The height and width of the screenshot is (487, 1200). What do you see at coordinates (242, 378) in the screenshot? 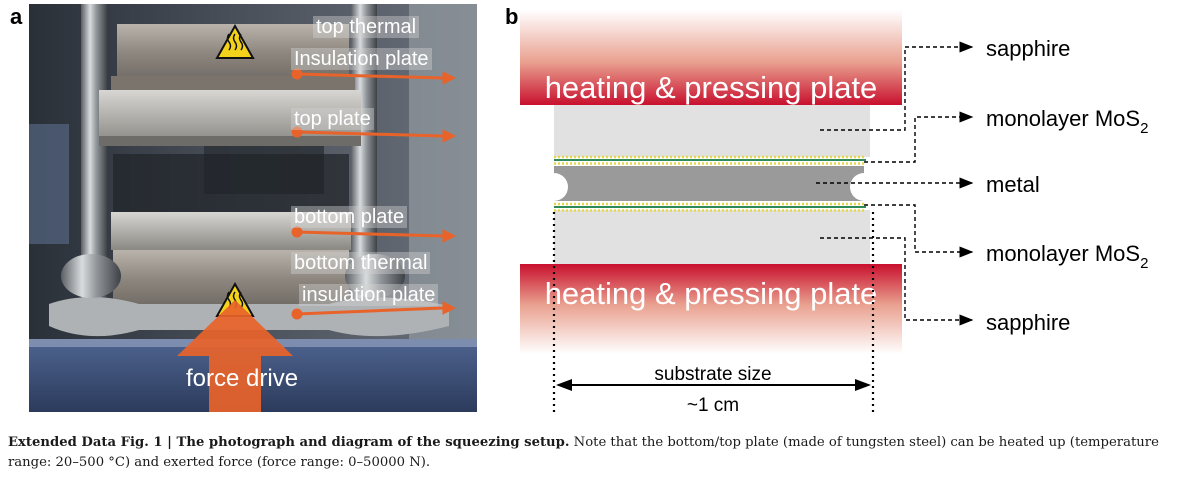
I see `force-drive-label: force drive` at bounding box center [242, 378].